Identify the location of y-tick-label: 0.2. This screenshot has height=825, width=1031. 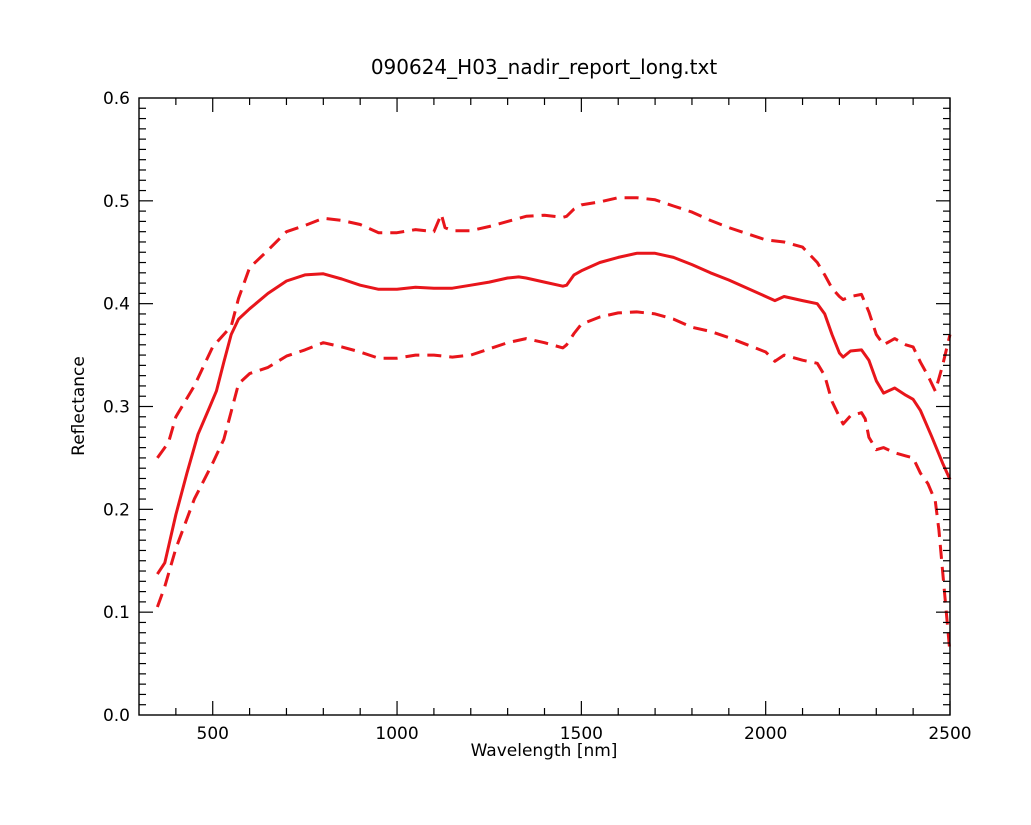
(116, 510).